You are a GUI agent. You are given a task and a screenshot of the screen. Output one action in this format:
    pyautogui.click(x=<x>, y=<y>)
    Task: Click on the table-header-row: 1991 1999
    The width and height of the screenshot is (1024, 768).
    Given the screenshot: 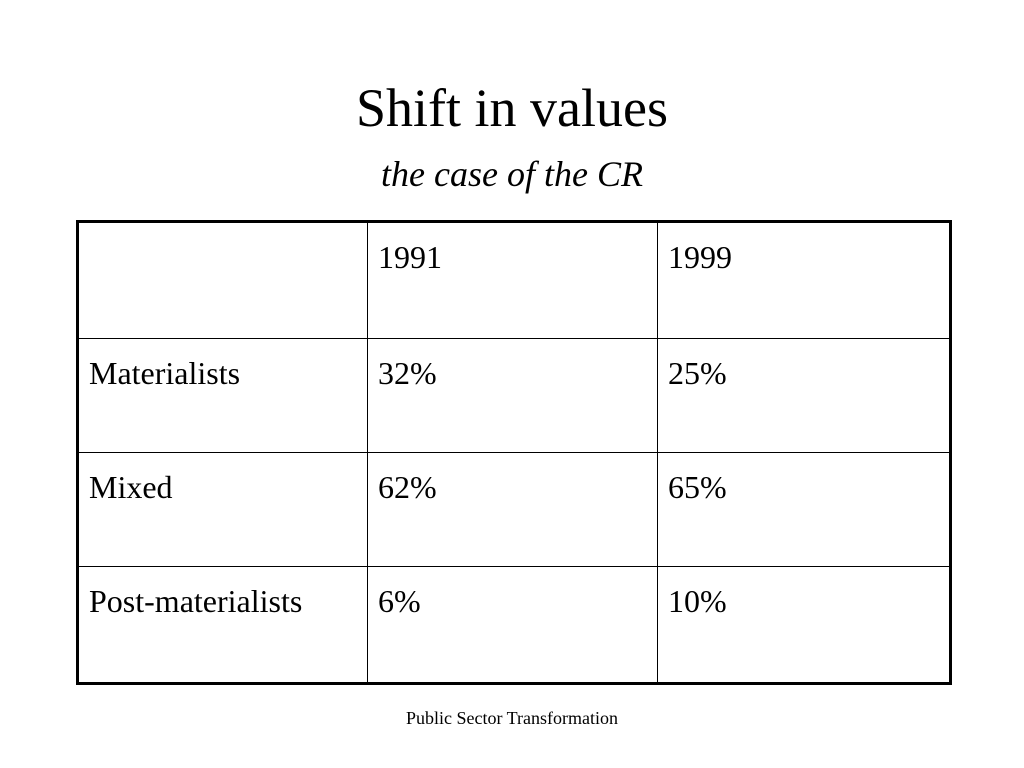 What is the action you would take?
    pyautogui.click(x=514, y=280)
    